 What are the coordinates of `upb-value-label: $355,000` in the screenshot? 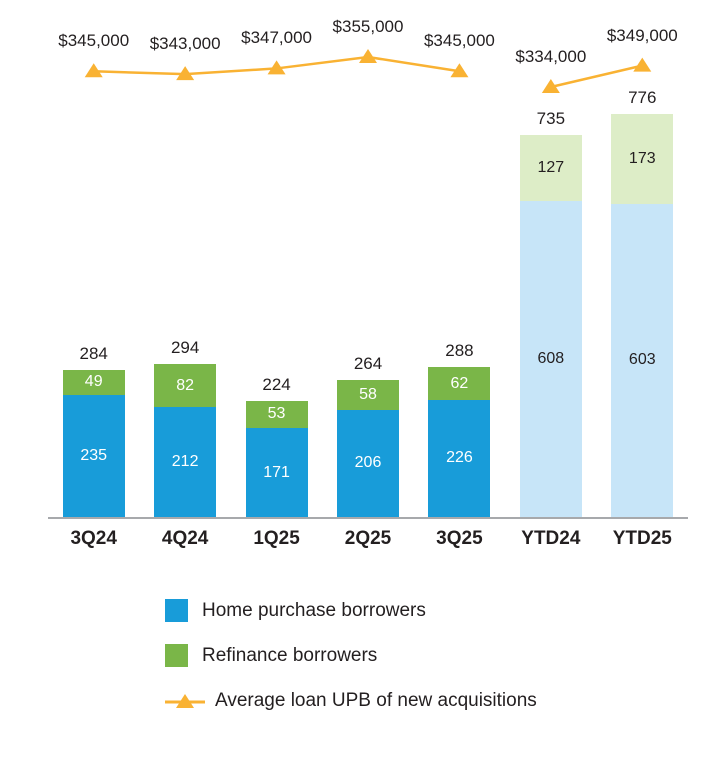 It's located at (368, 26).